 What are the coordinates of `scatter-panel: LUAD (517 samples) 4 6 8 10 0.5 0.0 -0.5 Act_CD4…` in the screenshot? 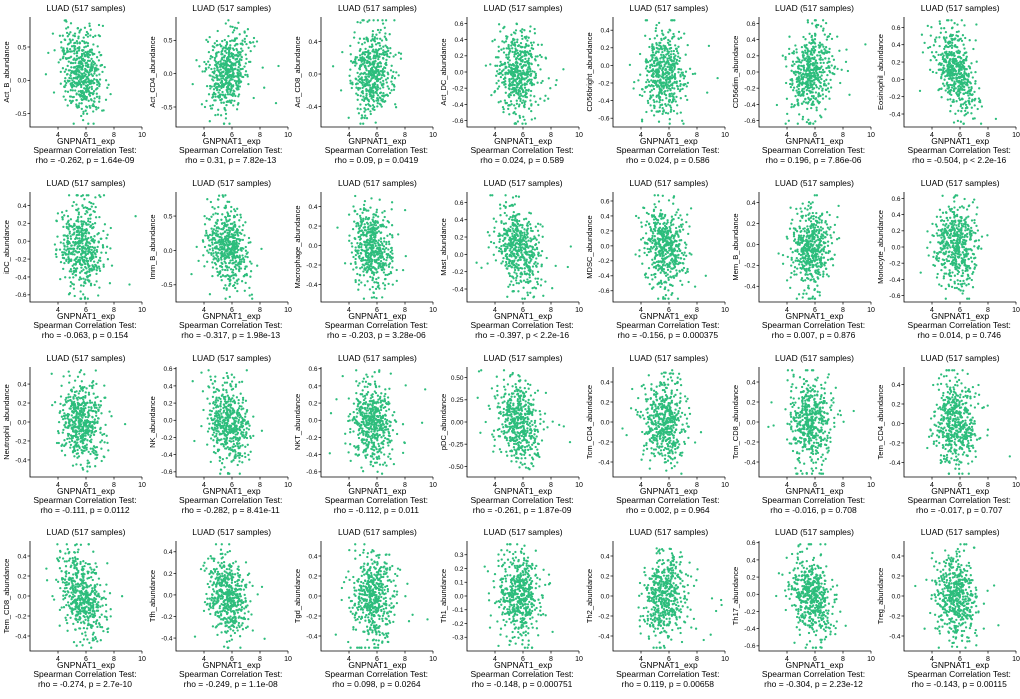 It's located at (219, 87).